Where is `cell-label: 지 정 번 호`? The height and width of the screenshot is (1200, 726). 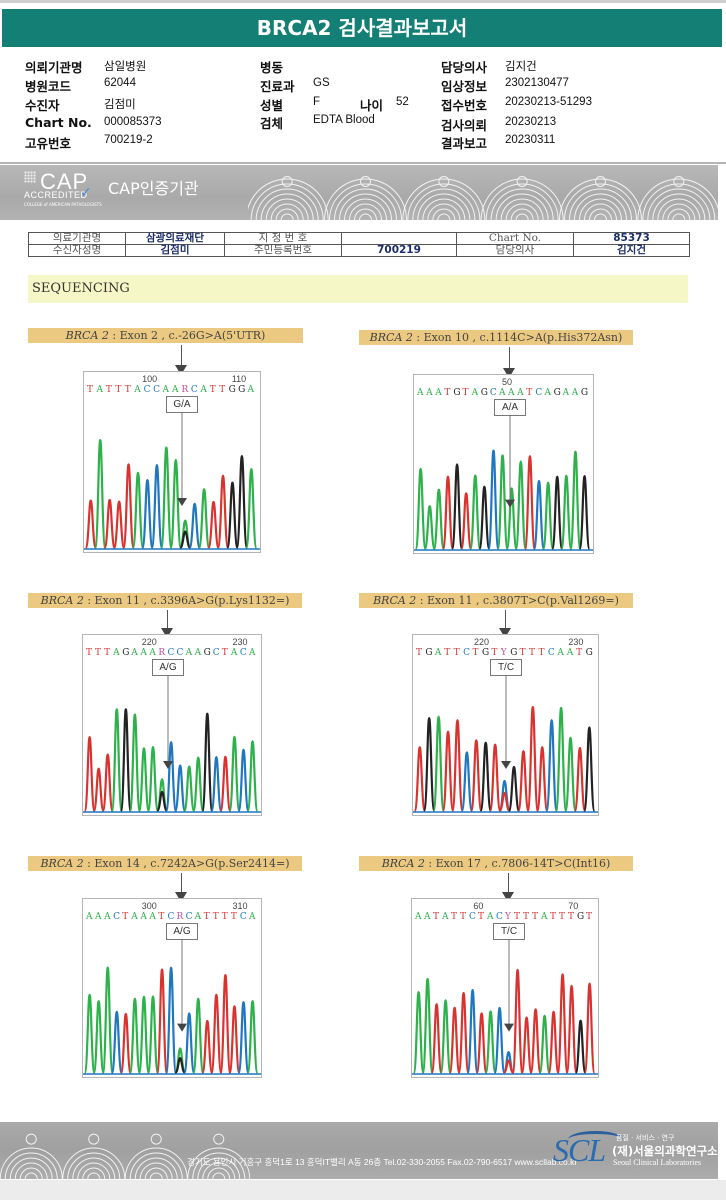
cell-label: 지 정 번 호 is located at coordinates (283, 238).